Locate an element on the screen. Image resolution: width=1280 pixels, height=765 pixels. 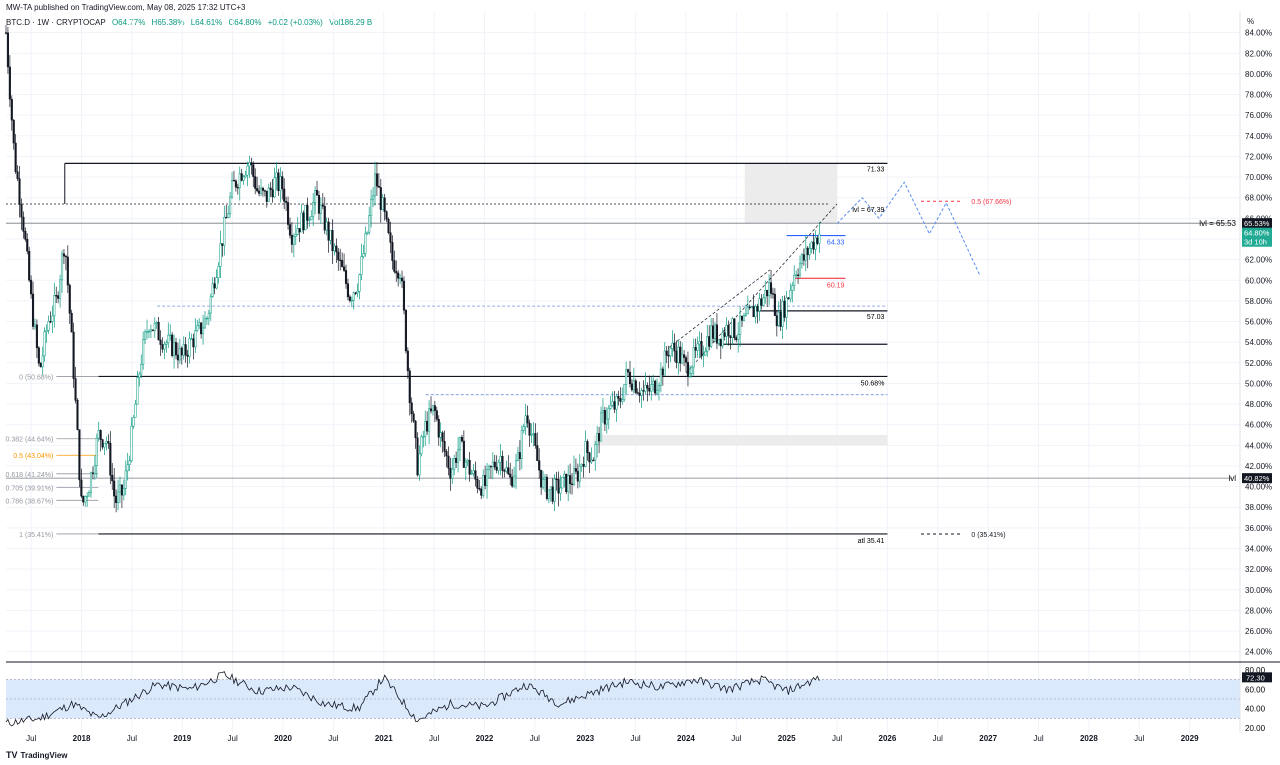
price-tick-label: 68.00% is located at coordinates (1258, 198).